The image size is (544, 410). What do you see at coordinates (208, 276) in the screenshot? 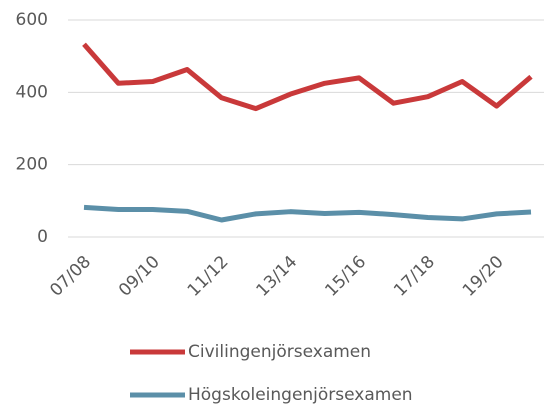
I see `x-tick-label: 11/12` at bounding box center [208, 276].